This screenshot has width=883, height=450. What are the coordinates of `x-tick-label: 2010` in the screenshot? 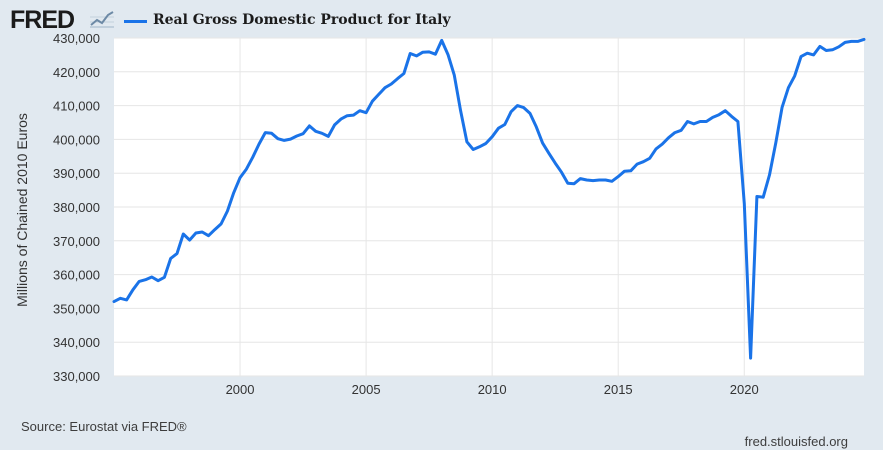 It's located at (492, 389).